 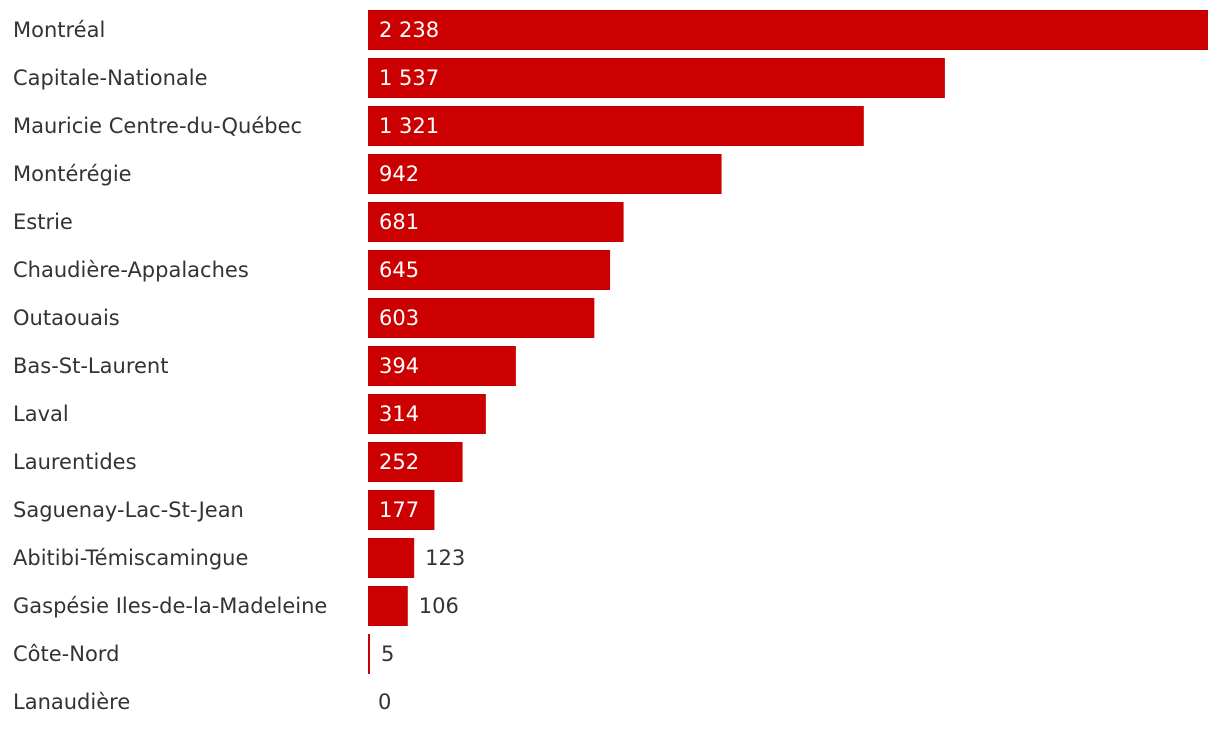 What do you see at coordinates (439, 606) in the screenshot?
I see `data-label: 106` at bounding box center [439, 606].